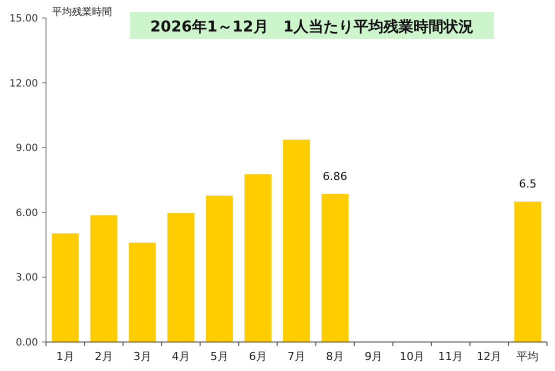 This screenshot has height=371, width=555. What do you see at coordinates (335, 176) in the screenshot?
I see `data-label: 6.86` at bounding box center [335, 176].